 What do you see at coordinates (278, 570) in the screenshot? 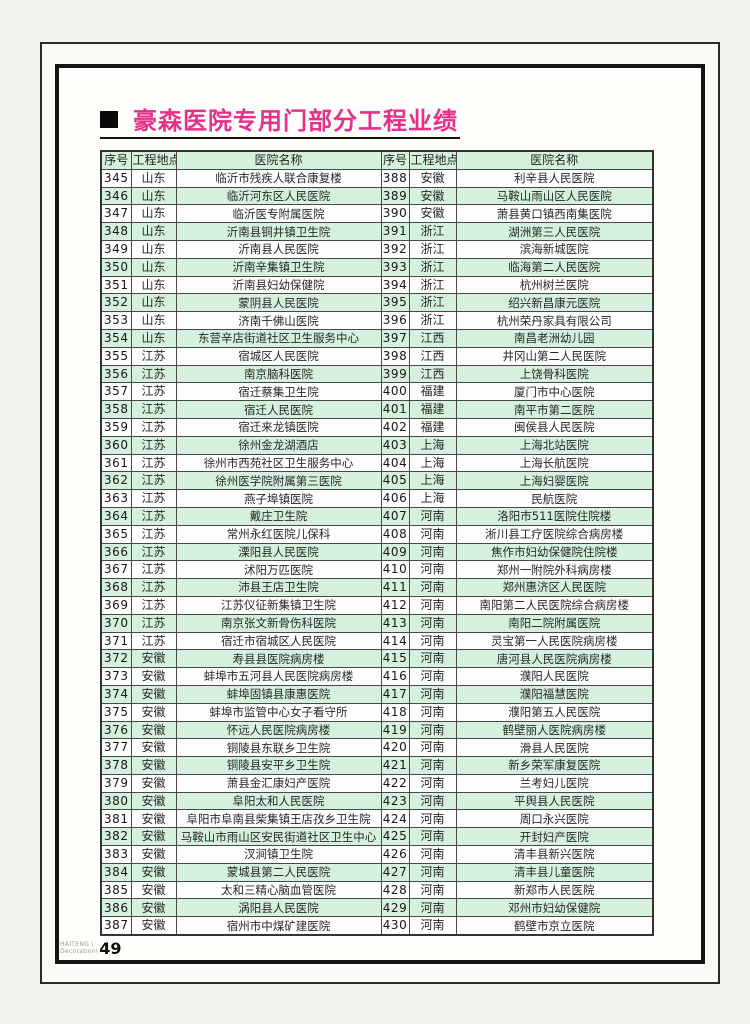
I see `hospital-name-cell: 沭阳万匹医院` at bounding box center [278, 570].